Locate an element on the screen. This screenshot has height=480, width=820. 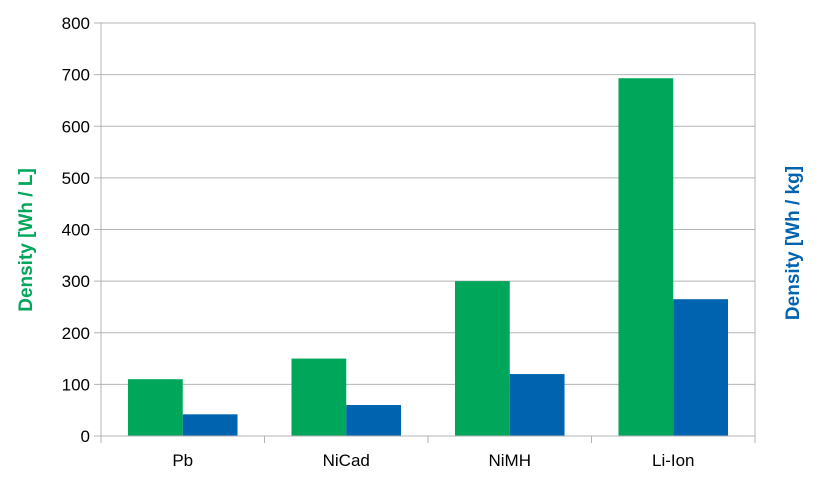
y-tick-label: 700 is located at coordinates (76, 75).